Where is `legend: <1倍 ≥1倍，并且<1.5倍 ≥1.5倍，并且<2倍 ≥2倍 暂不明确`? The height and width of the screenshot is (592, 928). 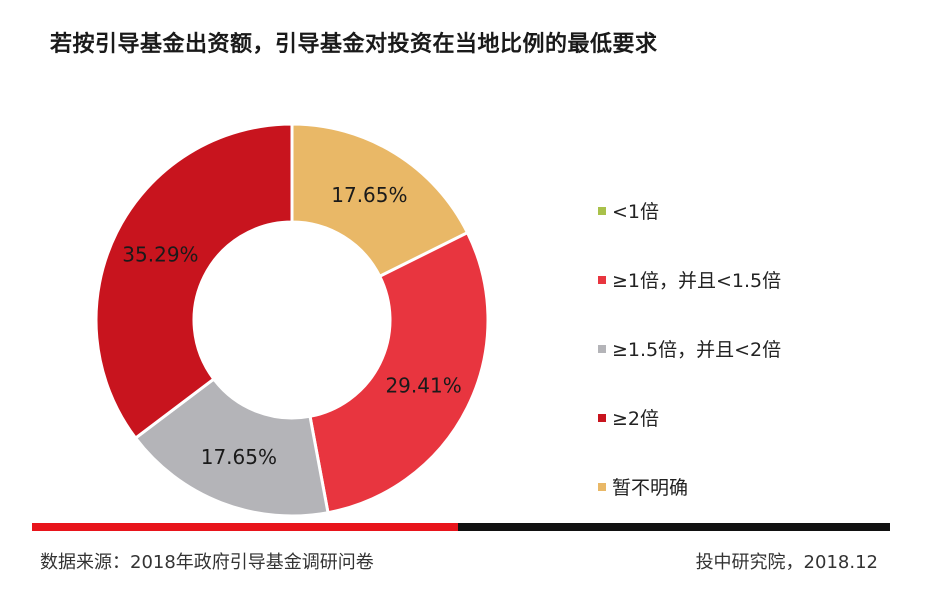
legend: <1倍 ≥1倍，并且<1.5倍 ≥1.5倍，并且<2倍 ≥2倍 暂不明确 is located at coordinates (689, 348).